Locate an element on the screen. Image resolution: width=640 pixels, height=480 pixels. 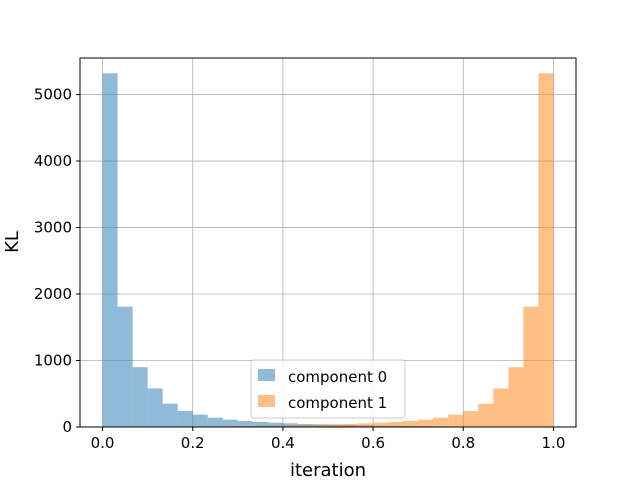
y-tick-label: 3000 is located at coordinates (53, 228).